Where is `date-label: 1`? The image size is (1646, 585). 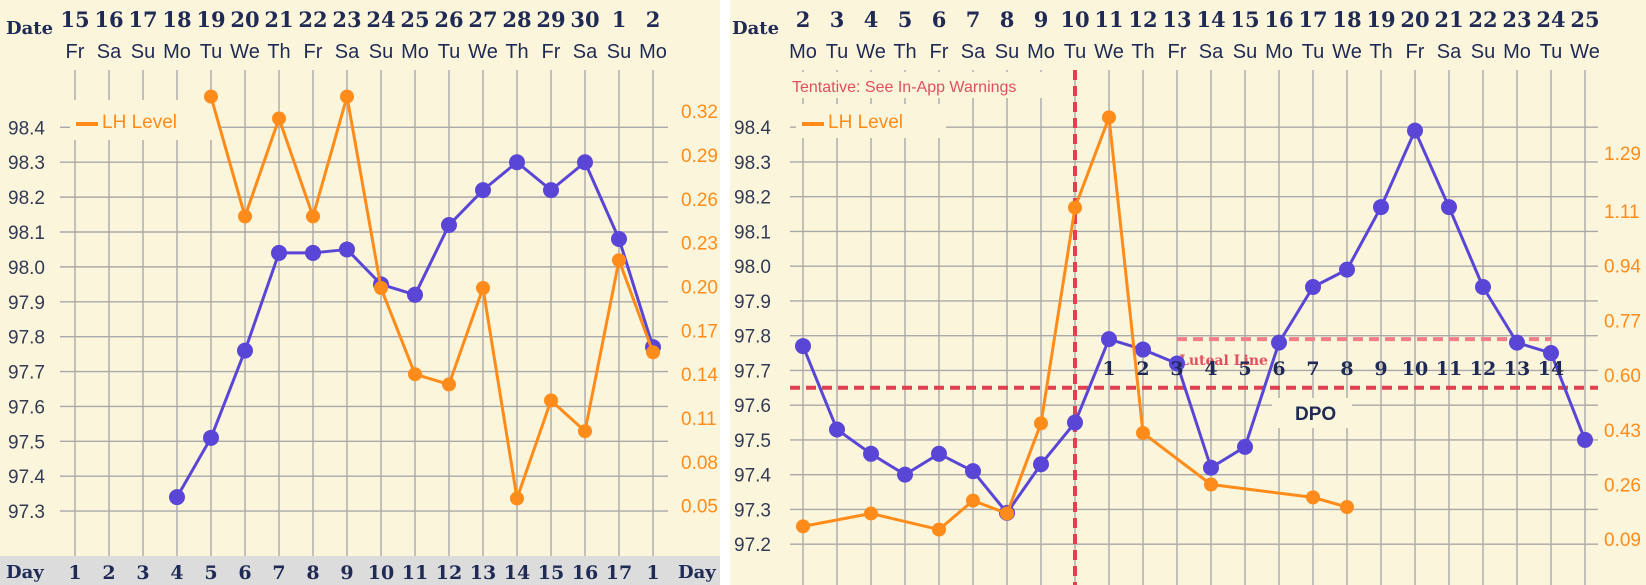
date-label: 1 is located at coordinates (619, 19).